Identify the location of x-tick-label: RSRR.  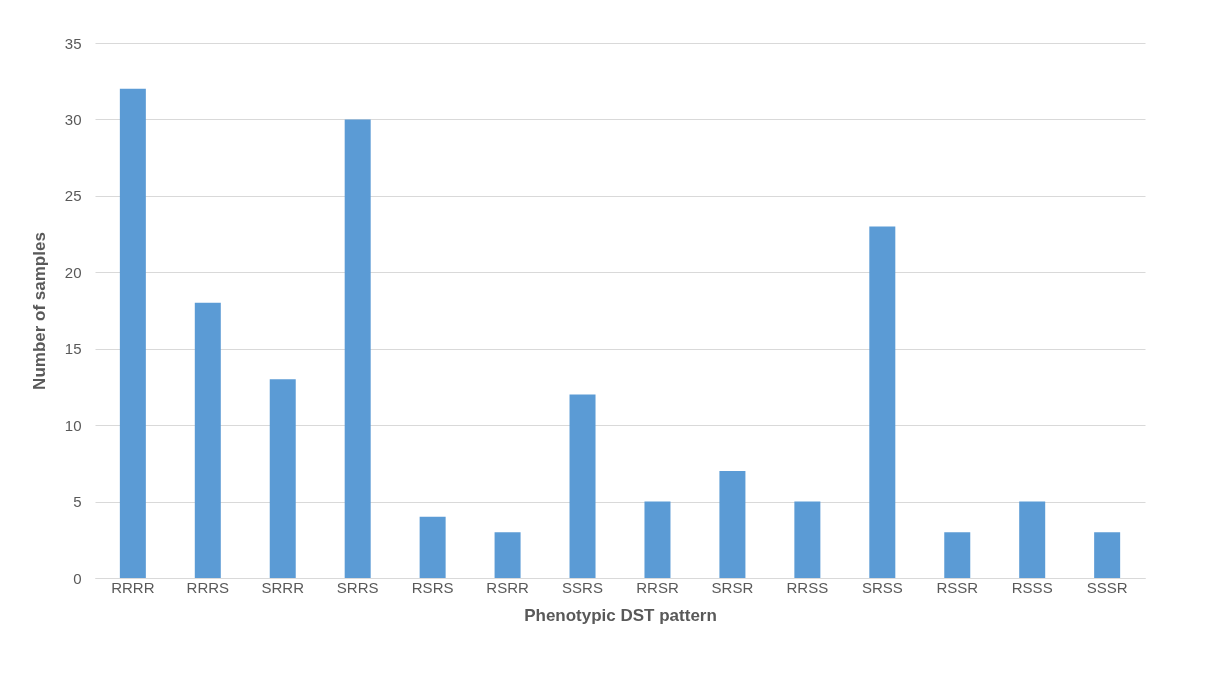
(507, 587).